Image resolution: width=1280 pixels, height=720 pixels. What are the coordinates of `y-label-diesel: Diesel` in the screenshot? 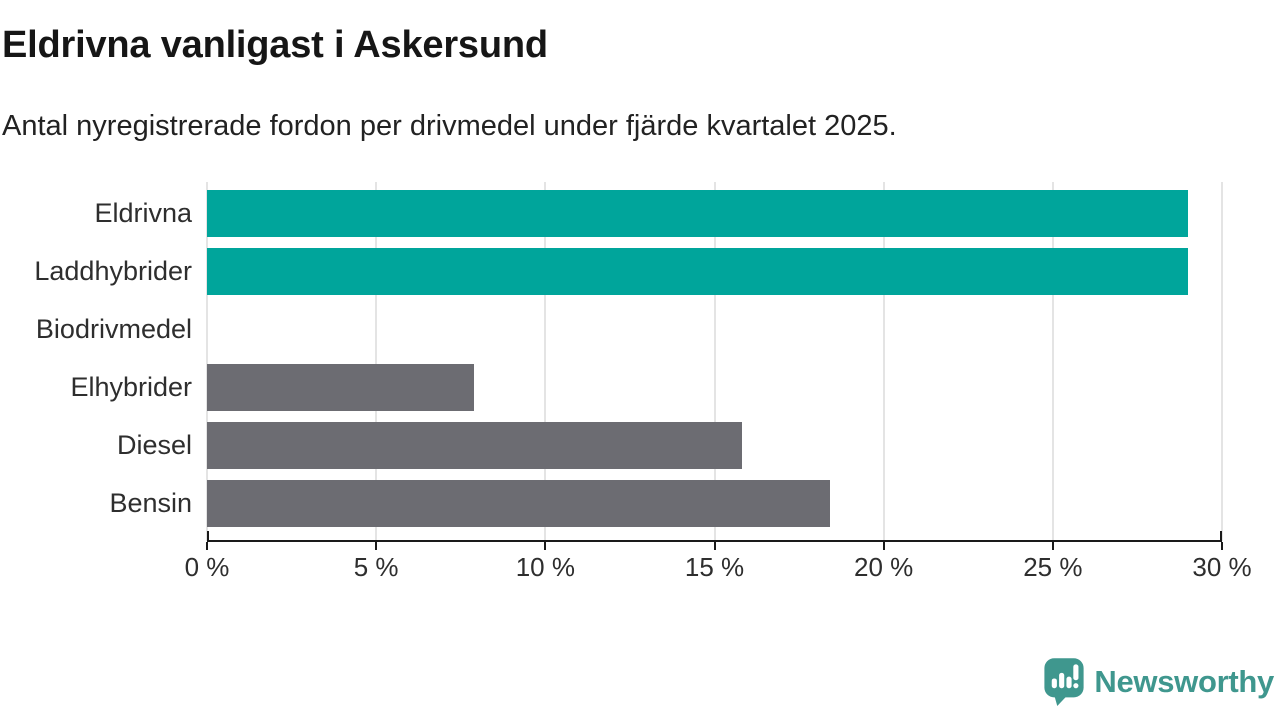 It's located at (154, 445).